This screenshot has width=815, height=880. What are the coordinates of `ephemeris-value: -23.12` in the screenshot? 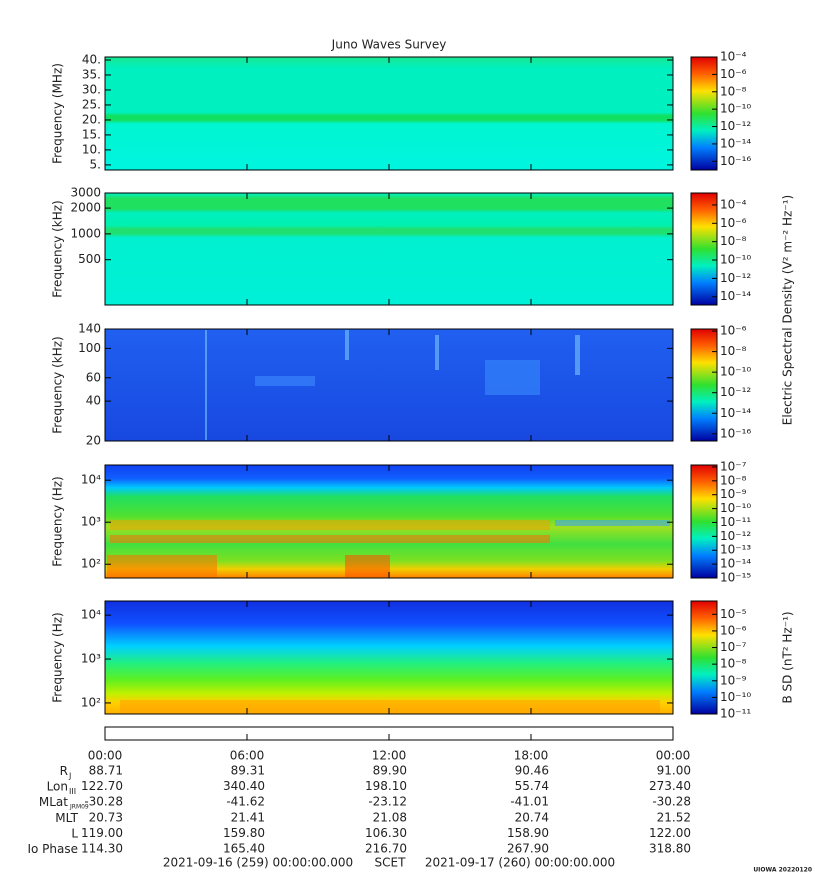 It's located at (387, 802).